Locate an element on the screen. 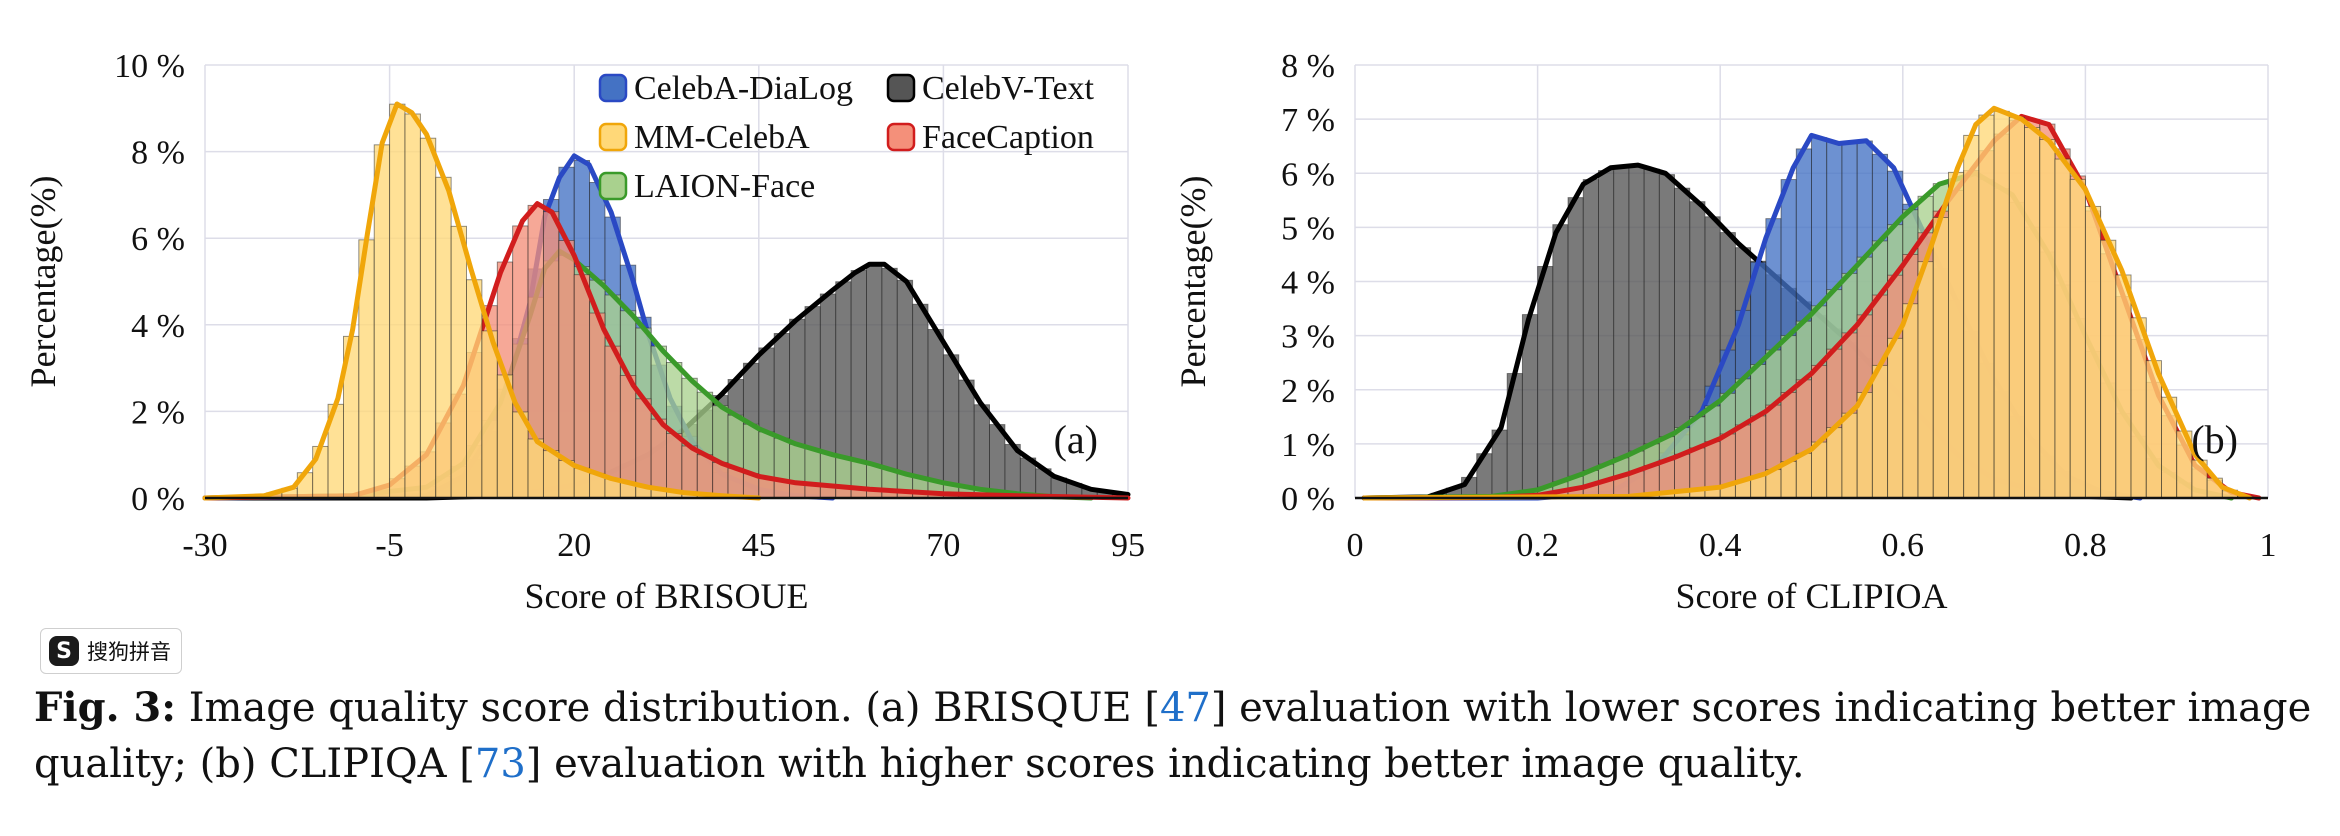 The width and height of the screenshot is (2340, 836). x-tick-label: -30 is located at coordinates (204, 545).